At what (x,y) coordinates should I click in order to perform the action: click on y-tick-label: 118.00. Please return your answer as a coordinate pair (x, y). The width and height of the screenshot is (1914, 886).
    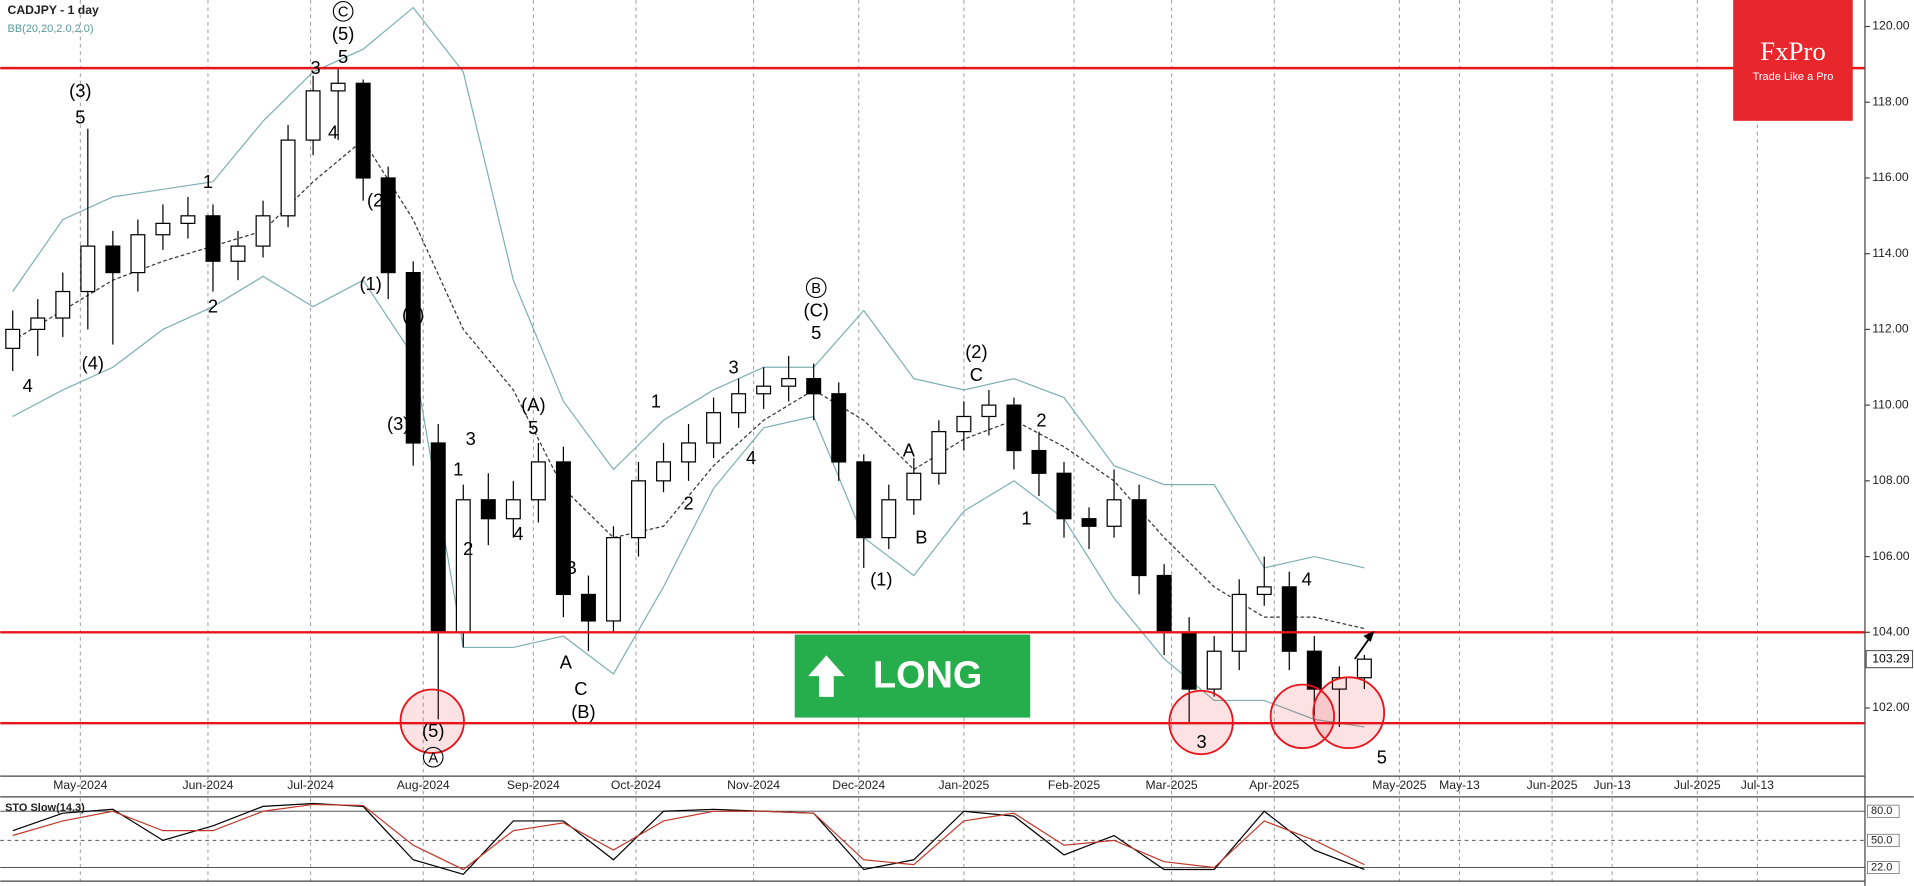
    Looking at the image, I should click on (1890, 101).